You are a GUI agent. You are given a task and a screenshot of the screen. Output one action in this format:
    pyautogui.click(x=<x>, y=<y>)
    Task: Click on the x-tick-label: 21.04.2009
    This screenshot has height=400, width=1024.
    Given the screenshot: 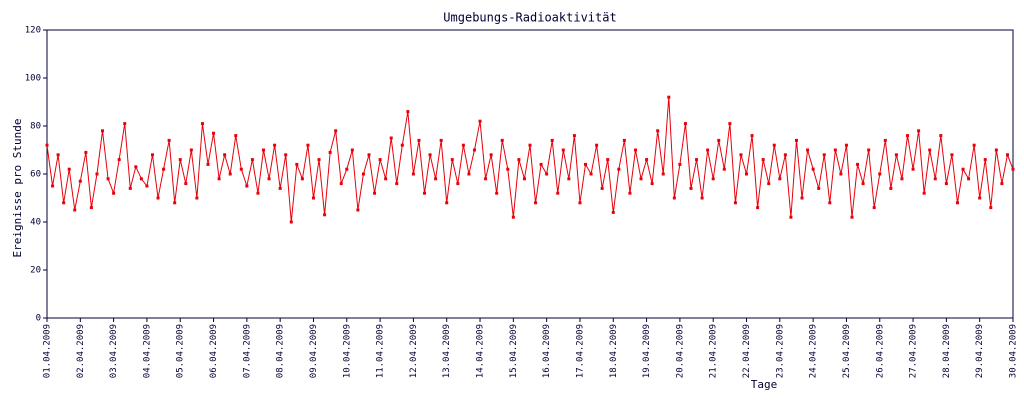 What is the action you would take?
    pyautogui.click(x=714, y=351)
    